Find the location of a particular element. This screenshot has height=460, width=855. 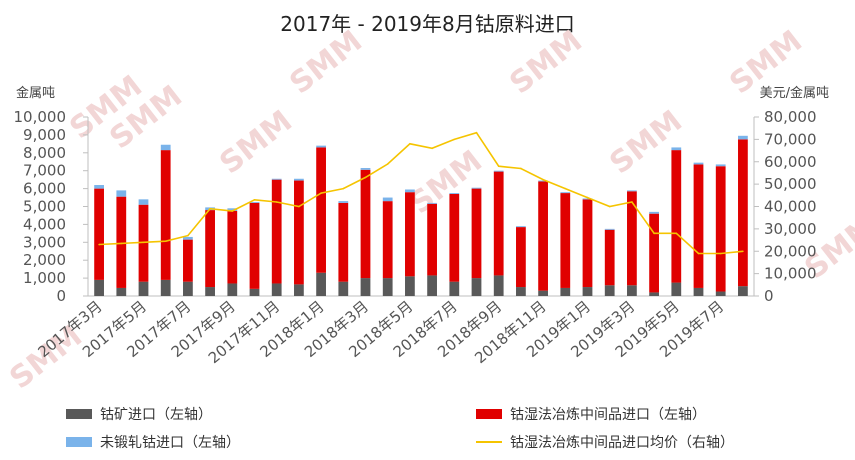

left-tick-label: 1,000 is located at coordinates (44, 278).